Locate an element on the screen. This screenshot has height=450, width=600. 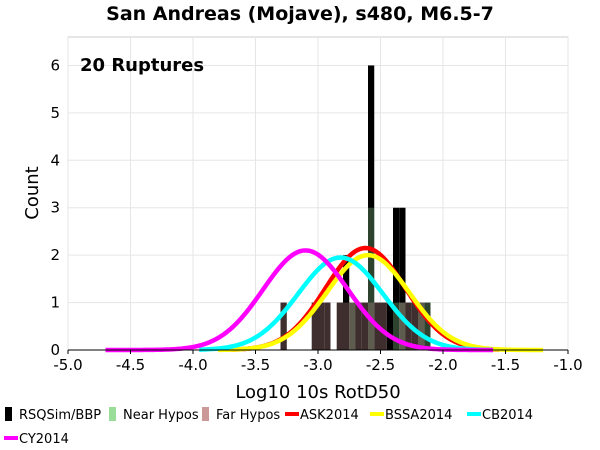
chart-title: San Andreas (Mojave), s480, M6.5-7 is located at coordinates (300, 14).